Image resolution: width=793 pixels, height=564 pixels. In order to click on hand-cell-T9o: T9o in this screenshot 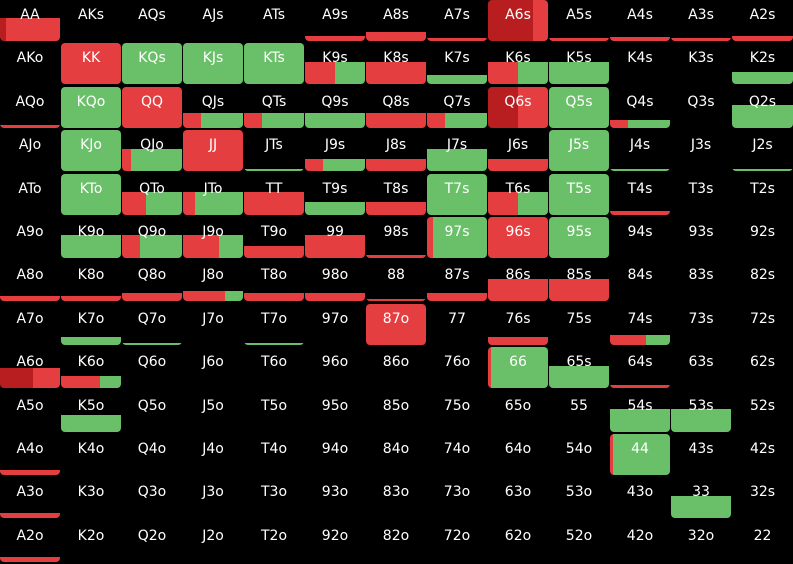, I will do `click(274, 237)`.